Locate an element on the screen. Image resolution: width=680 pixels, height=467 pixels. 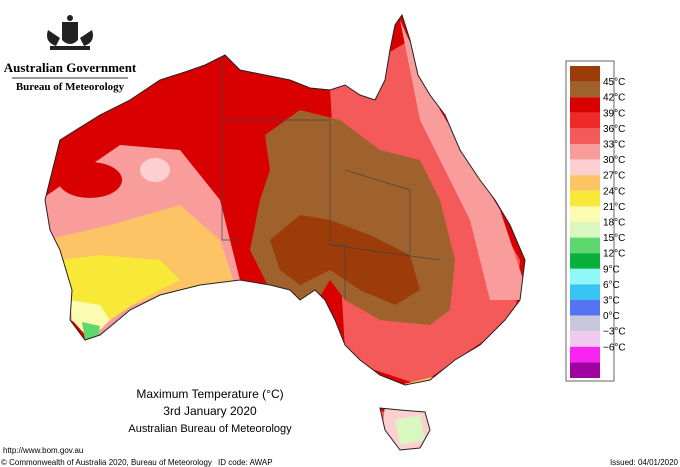
map-date: 3rd January 2020 is located at coordinates (210, 411).